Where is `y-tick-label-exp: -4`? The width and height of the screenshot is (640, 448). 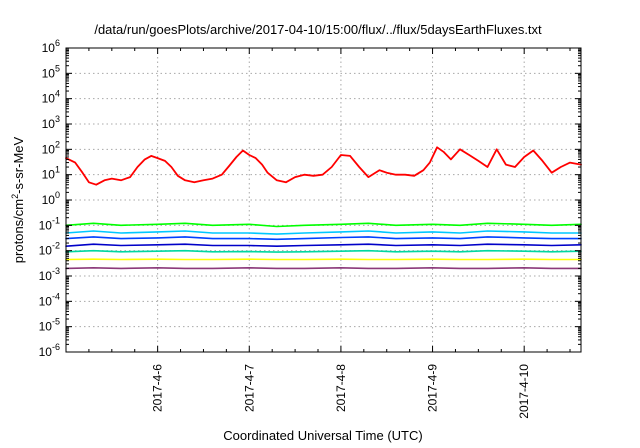 y-tick-label-exp: -4 is located at coordinates (56, 296).